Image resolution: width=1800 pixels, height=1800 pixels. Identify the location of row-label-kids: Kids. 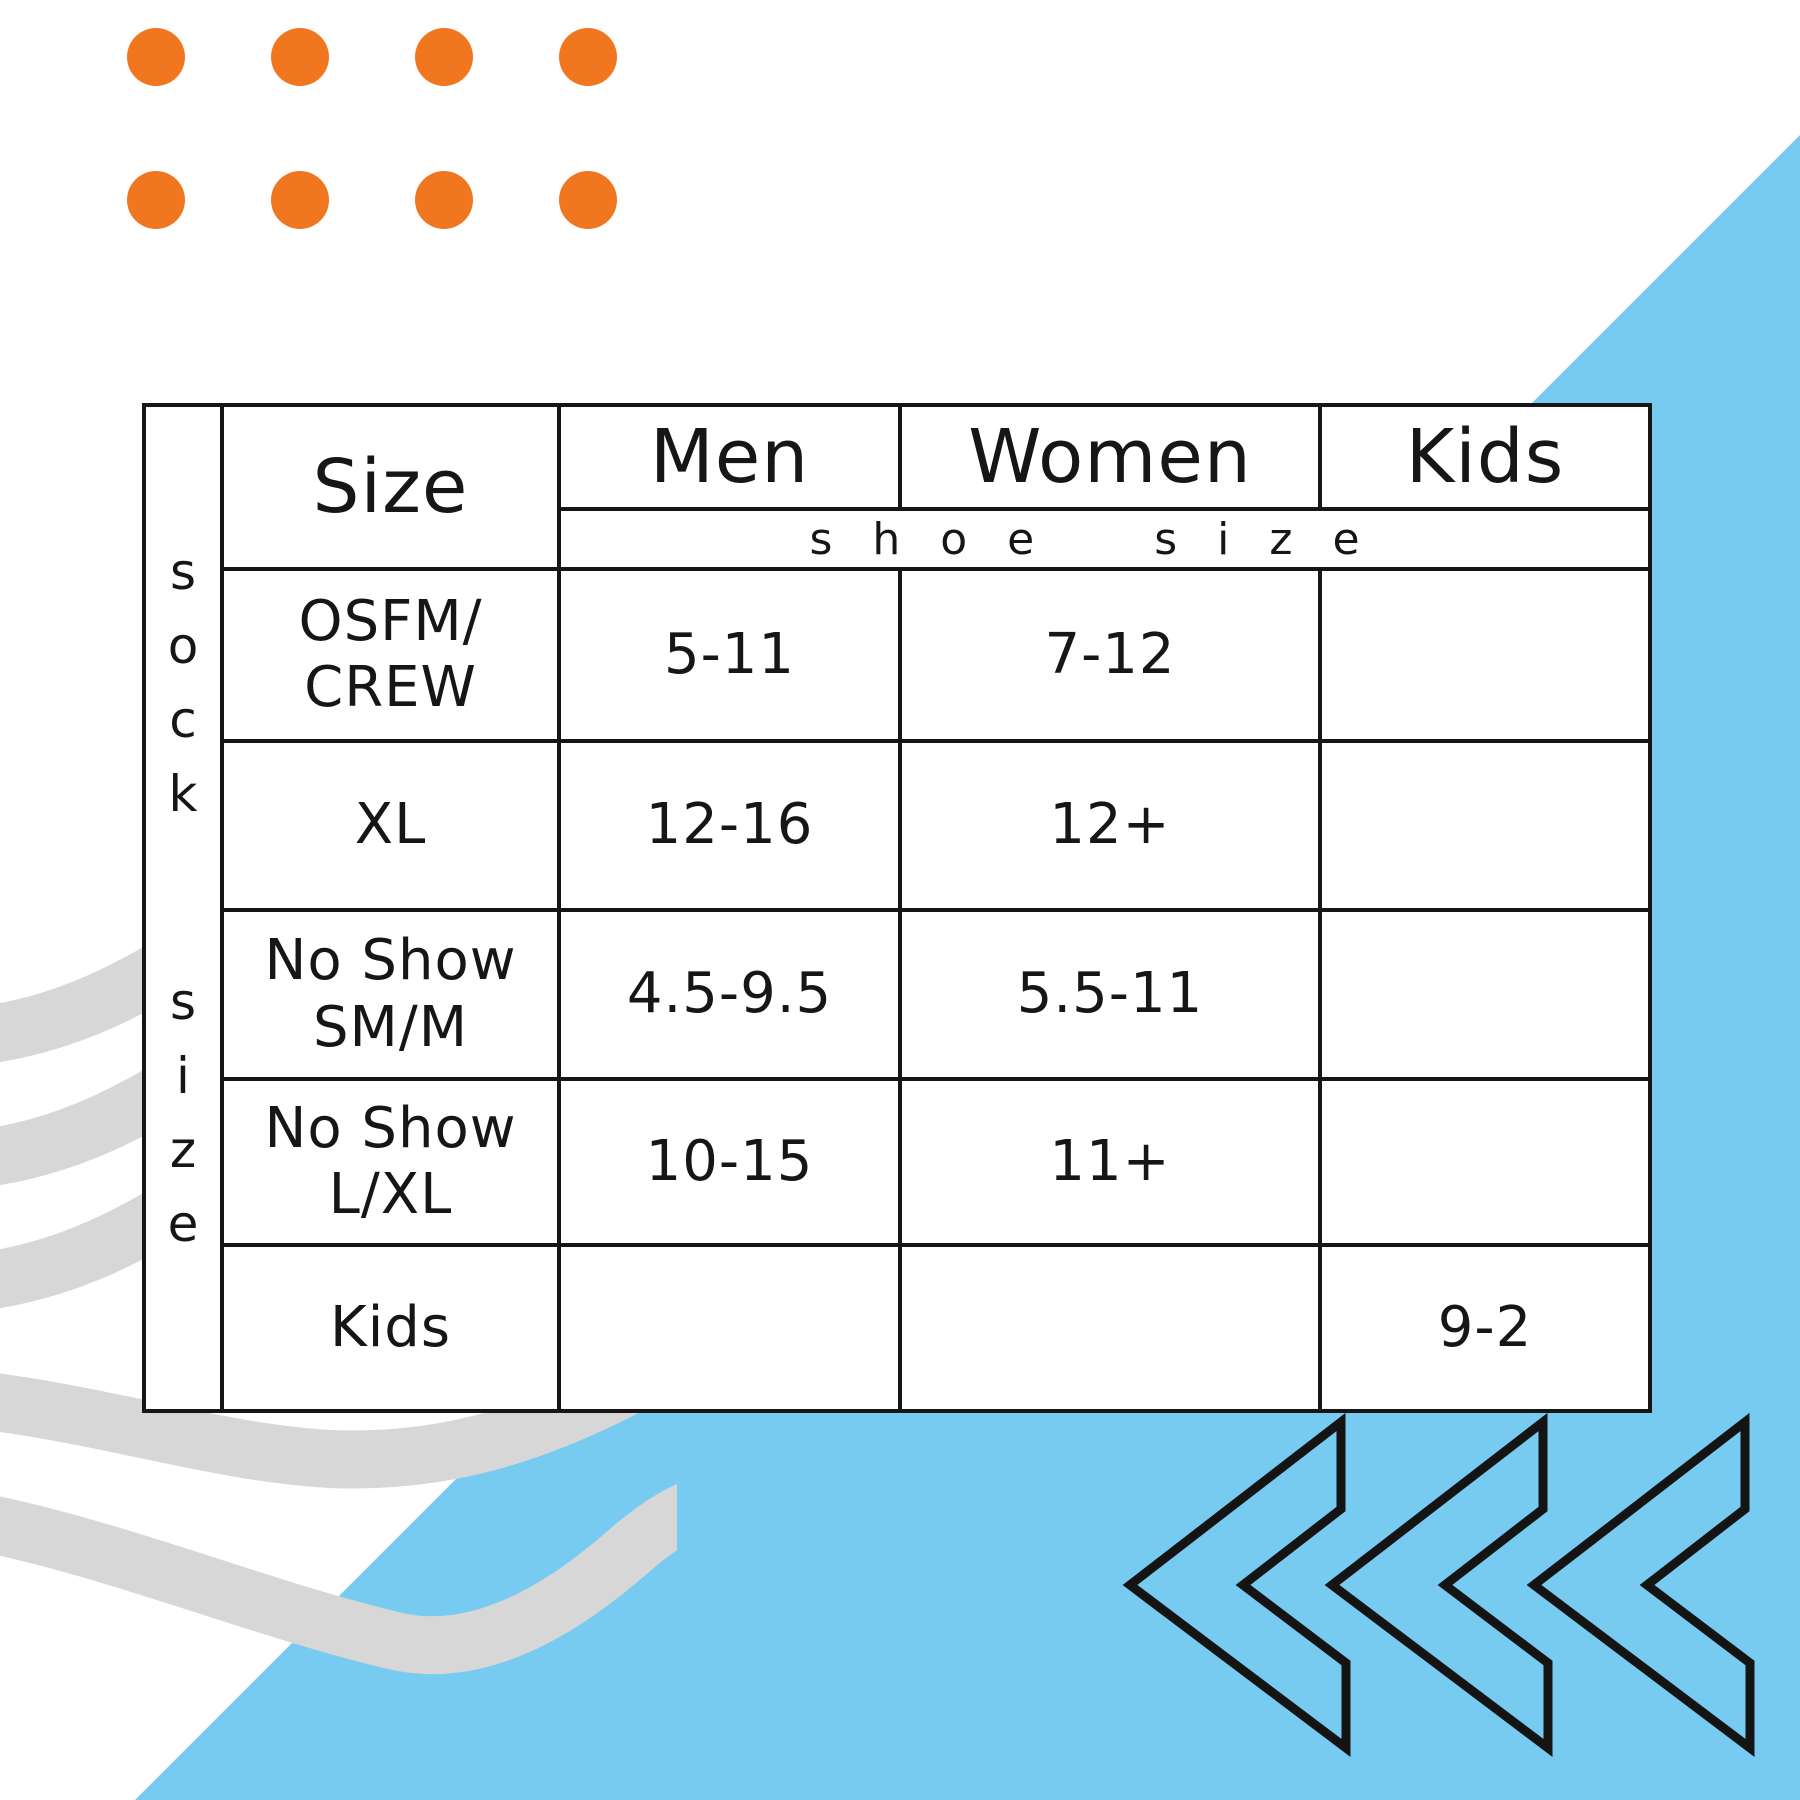
(390, 1328).